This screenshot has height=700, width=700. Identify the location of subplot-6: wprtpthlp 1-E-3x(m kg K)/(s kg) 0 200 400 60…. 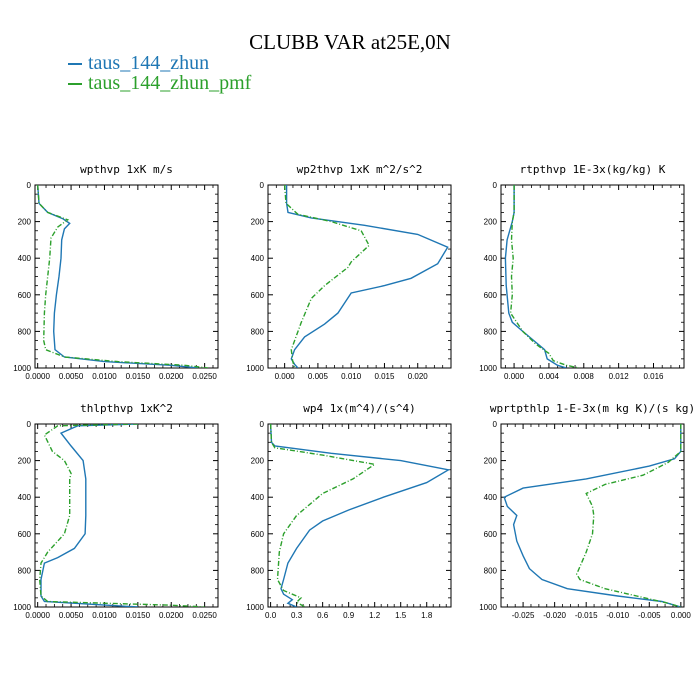
(587, 511).